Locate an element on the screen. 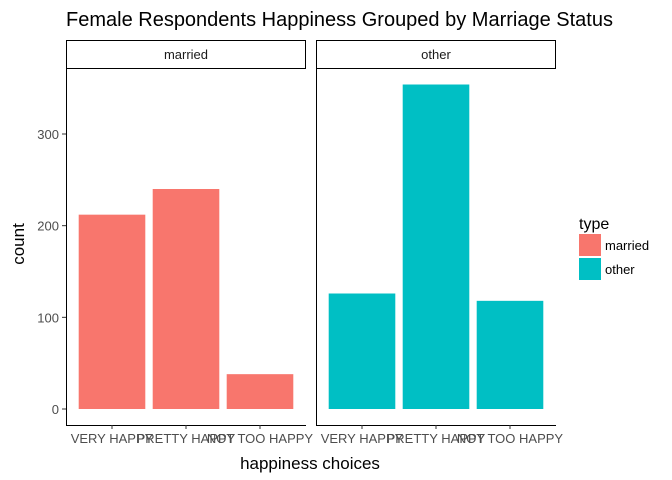 The image size is (672, 480). facet-strip-label: married is located at coordinates (186, 54).